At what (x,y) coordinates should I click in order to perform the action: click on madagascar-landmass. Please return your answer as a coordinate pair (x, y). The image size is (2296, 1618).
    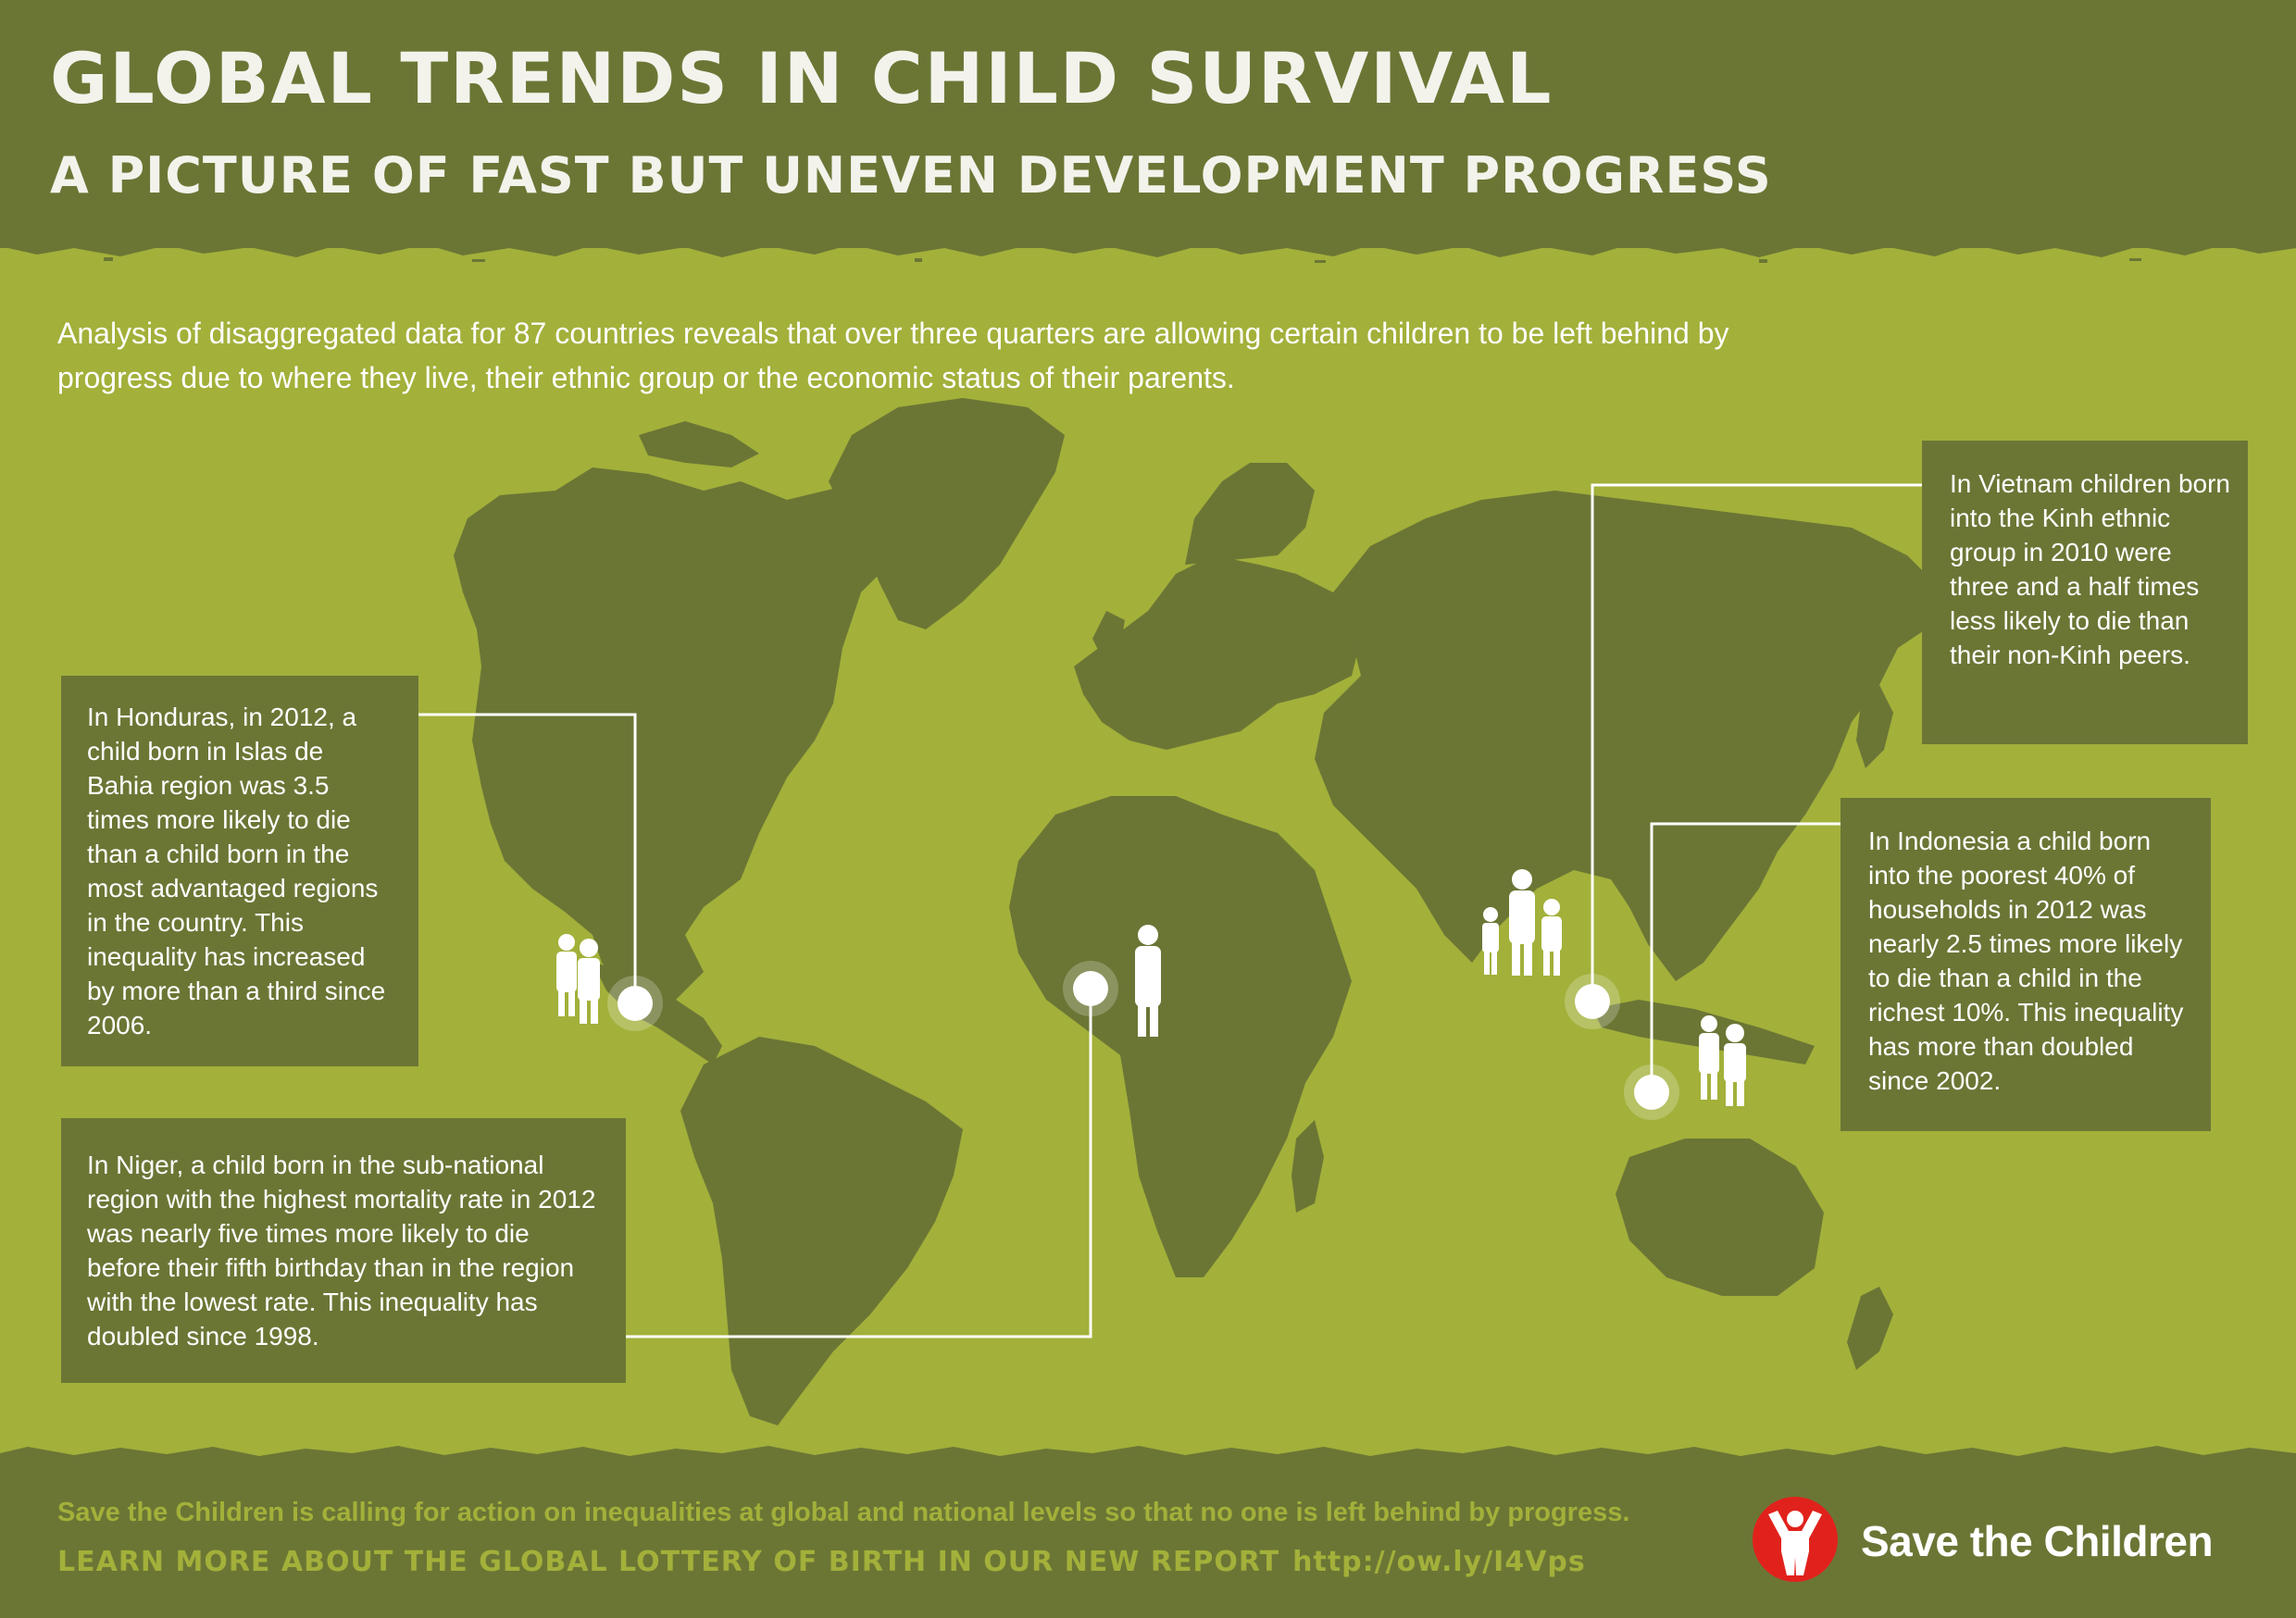
    Looking at the image, I should click on (1308, 1166).